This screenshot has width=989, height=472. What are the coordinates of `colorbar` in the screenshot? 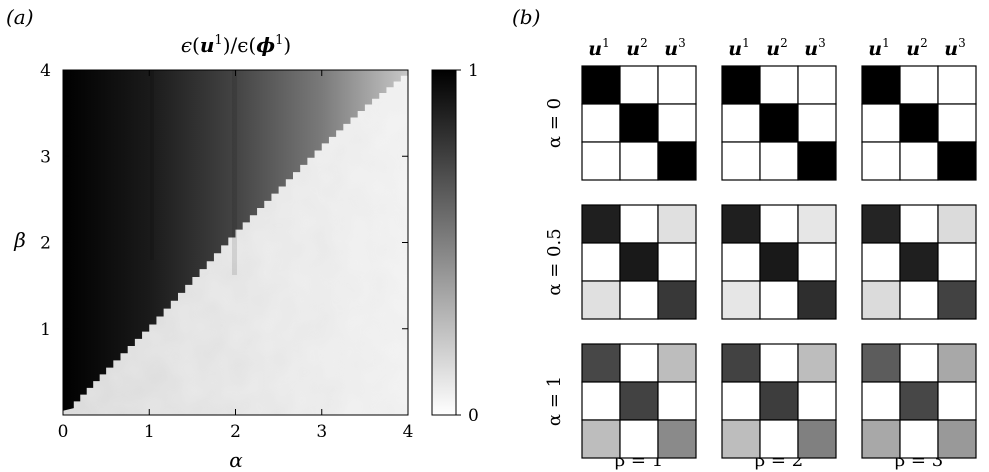 It's located at (444, 242).